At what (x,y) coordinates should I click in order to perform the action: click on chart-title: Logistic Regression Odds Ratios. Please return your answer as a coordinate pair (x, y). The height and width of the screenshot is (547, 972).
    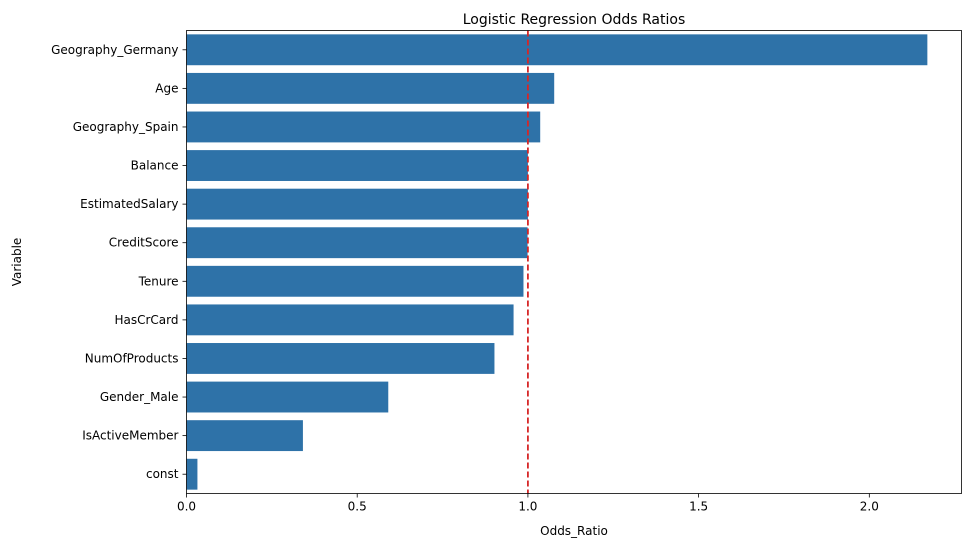
    Looking at the image, I should click on (574, 20).